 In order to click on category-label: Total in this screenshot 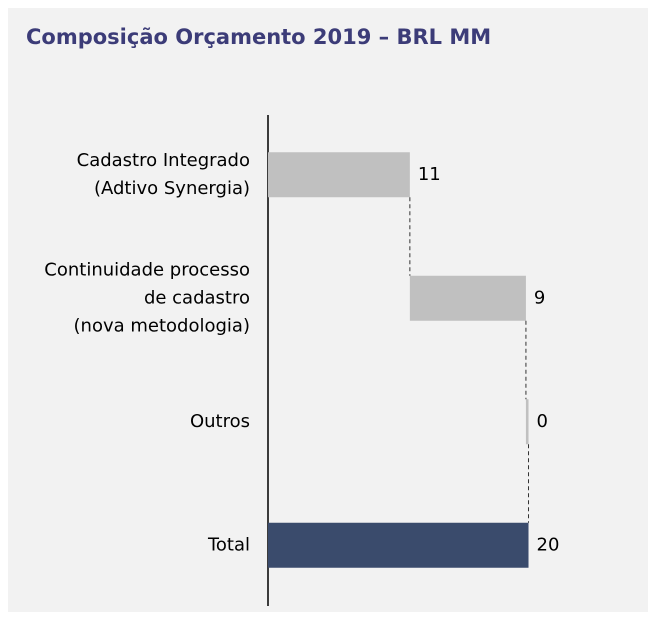, I will do `click(228, 544)`.